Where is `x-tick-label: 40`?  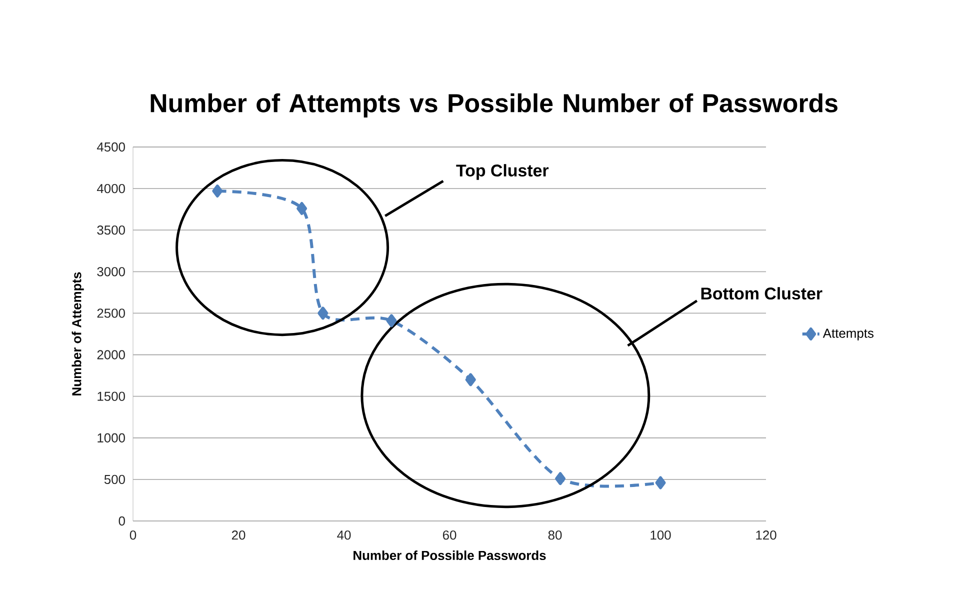
x-tick-label: 40 is located at coordinates (344, 535).